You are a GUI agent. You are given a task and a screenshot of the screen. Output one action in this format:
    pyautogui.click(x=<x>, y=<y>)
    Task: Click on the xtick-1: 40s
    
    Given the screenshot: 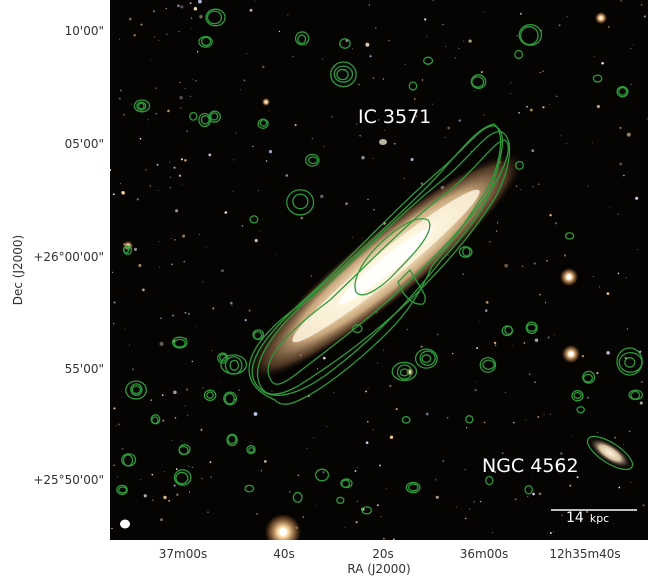 What is the action you would take?
    pyautogui.click(x=284, y=554)
    